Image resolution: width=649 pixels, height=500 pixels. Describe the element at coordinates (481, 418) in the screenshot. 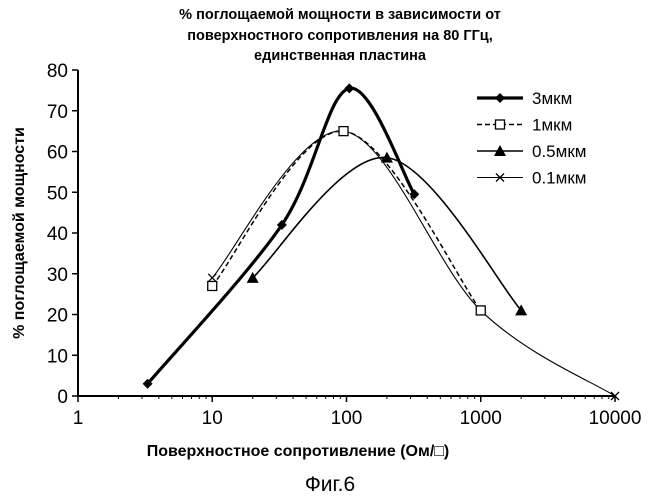

I see `x-tick-label: 1000` at that location.